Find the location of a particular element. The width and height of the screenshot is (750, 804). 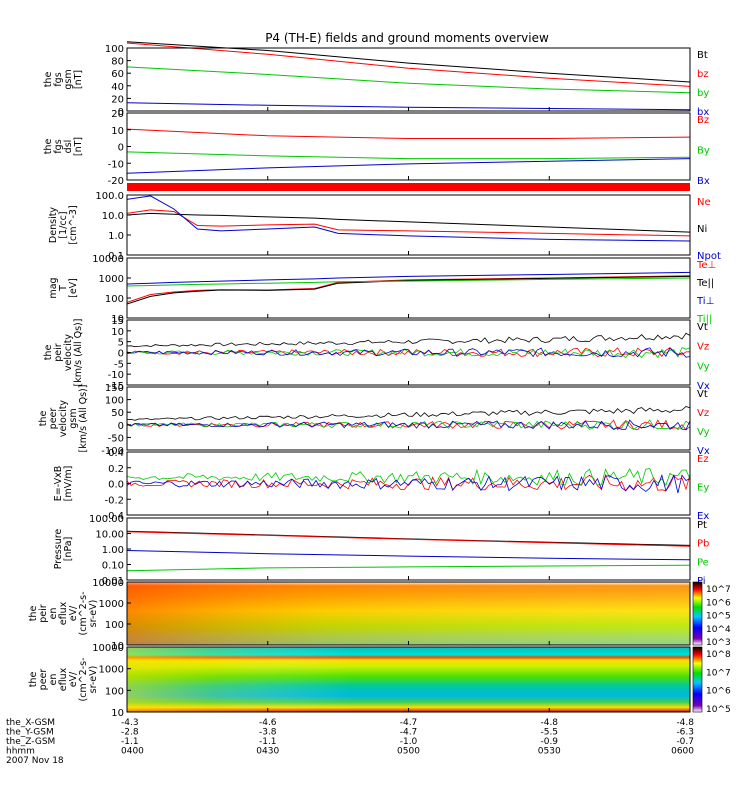

fgs-dsl-ytick-label: -20 is located at coordinates (116, 181).